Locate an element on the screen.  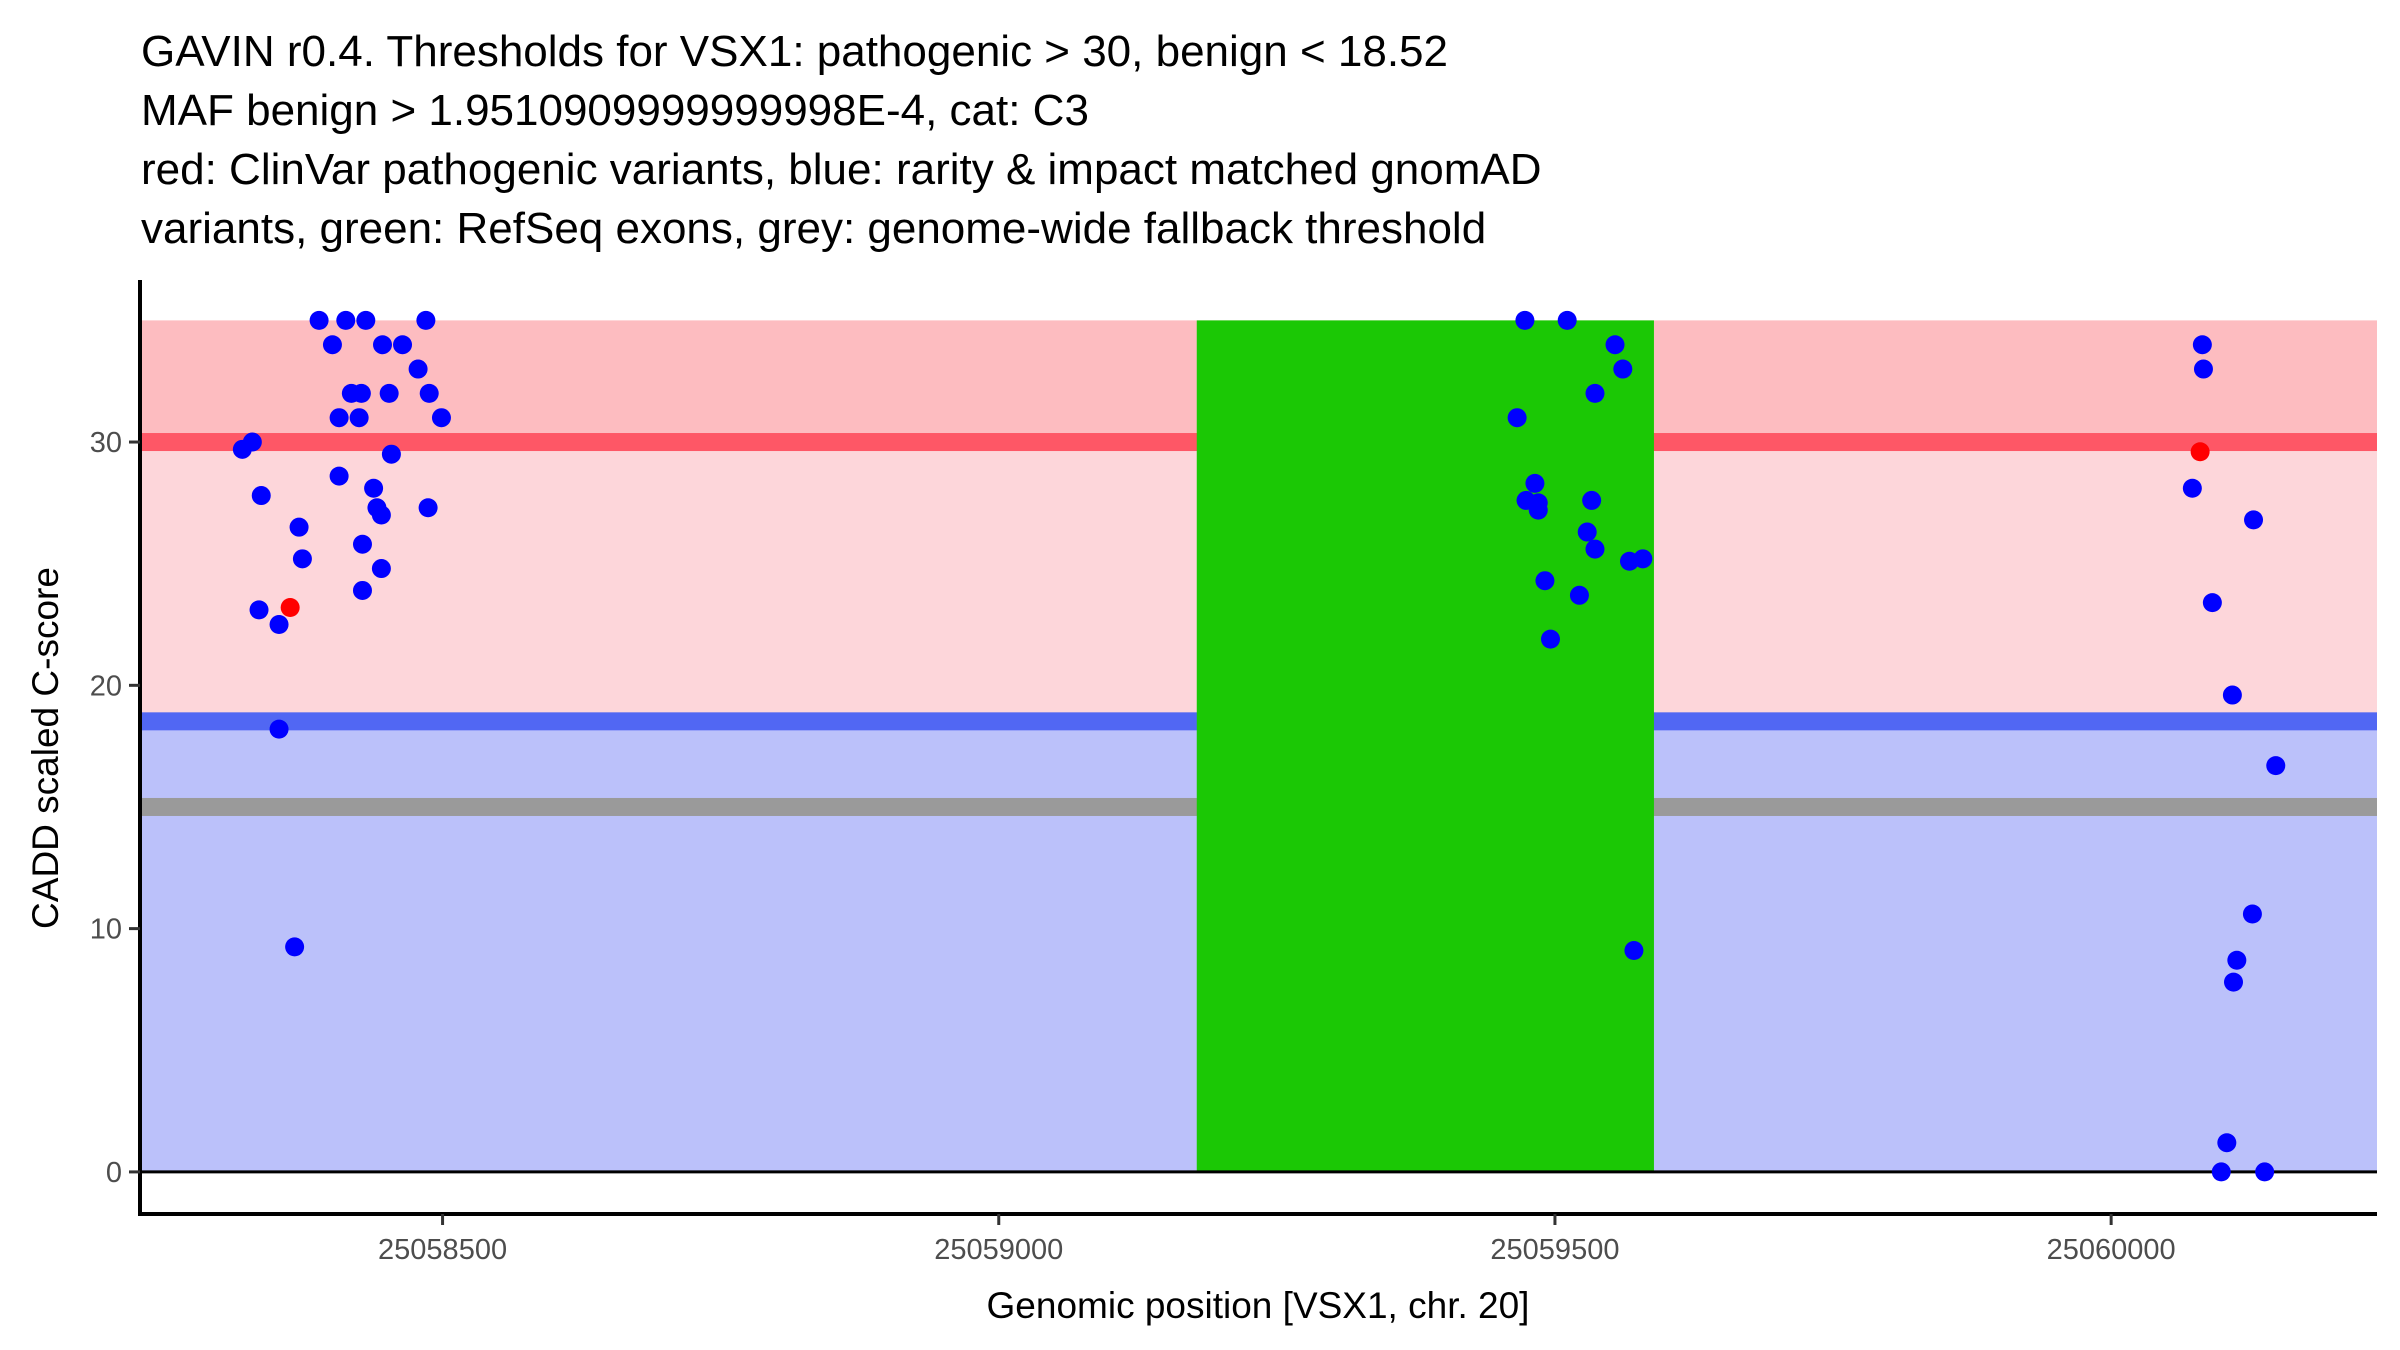
exon-region is located at coordinates (1425, 746).